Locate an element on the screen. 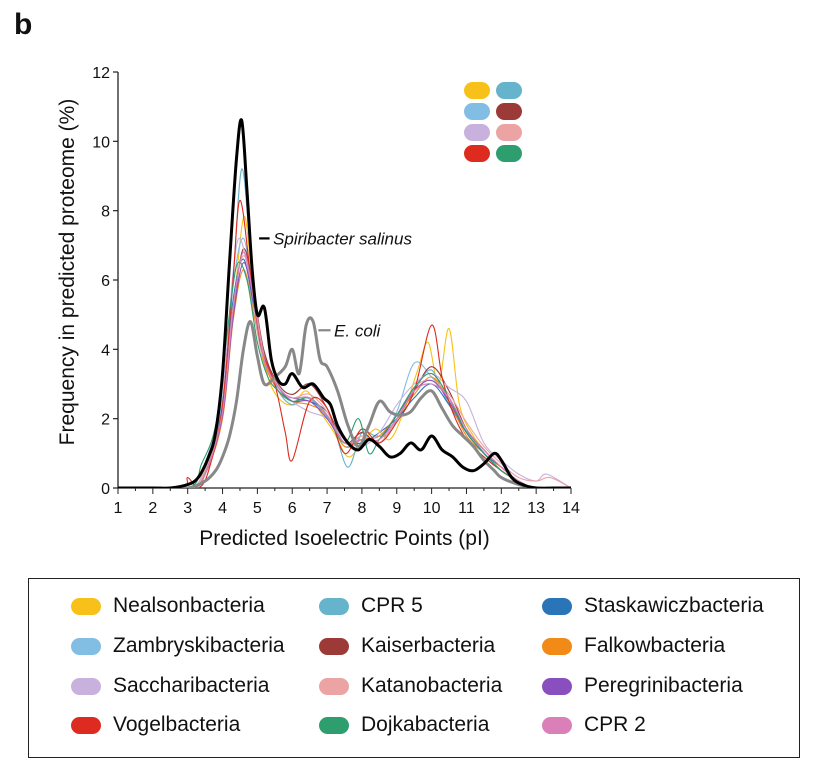  y-tick-label: 0 is located at coordinates (105, 489).